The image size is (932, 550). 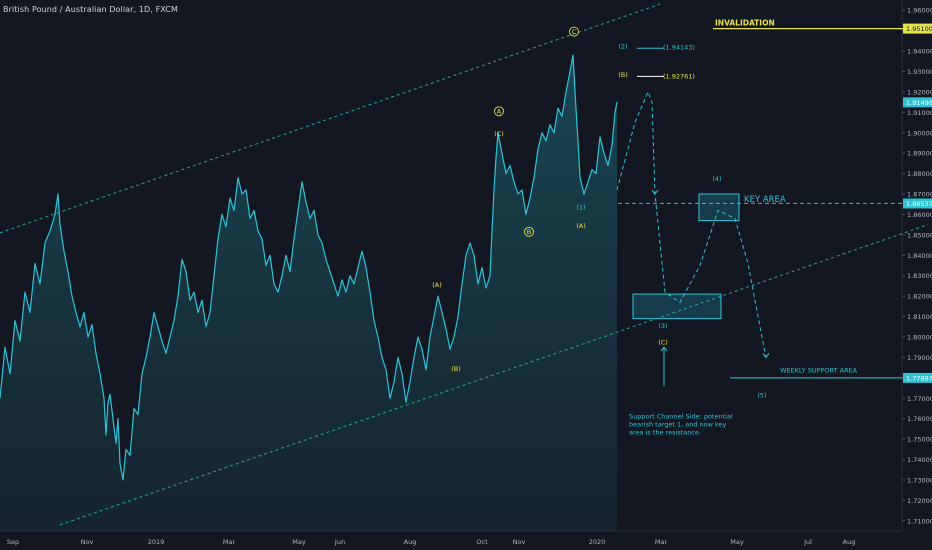 What do you see at coordinates (819, 371) in the screenshot?
I see `weekly-support-label: WEEKLY SUPPORT AREA` at bounding box center [819, 371].